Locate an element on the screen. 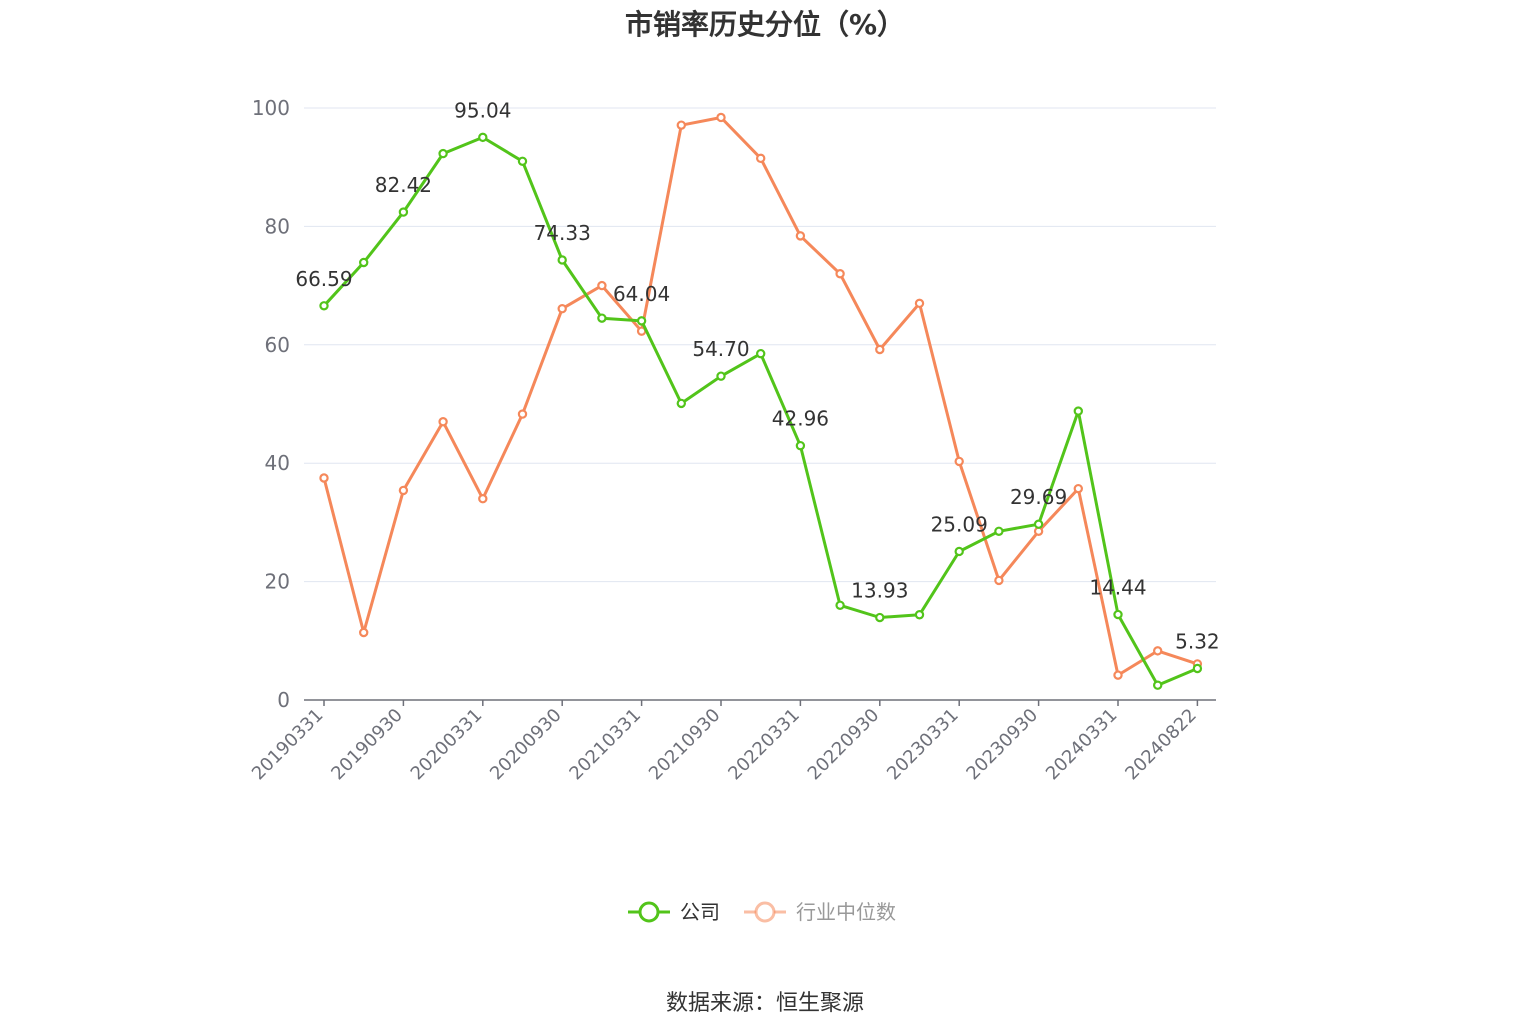  x-tick-label: 20240331 is located at coordinates (1082, 745).